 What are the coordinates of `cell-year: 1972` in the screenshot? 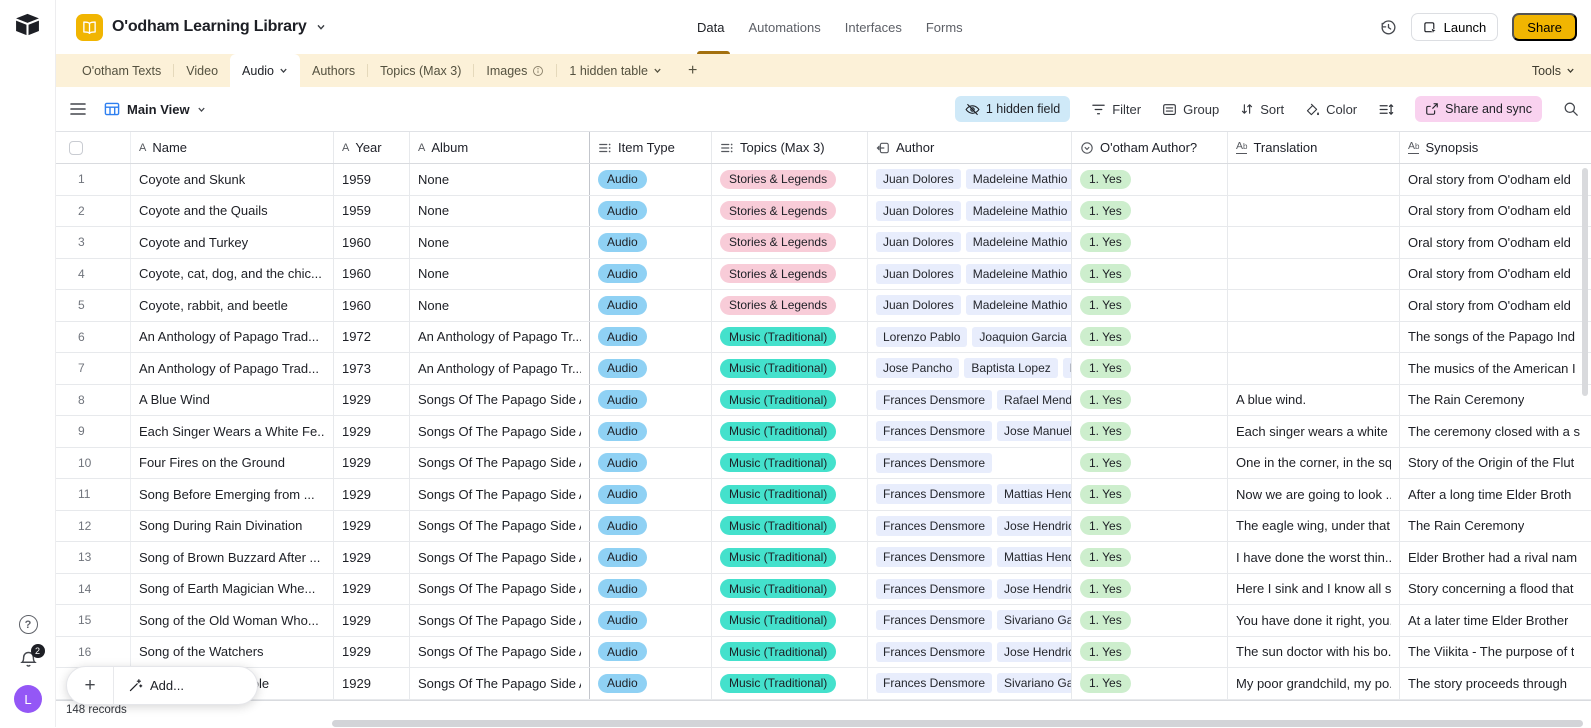 It's located at (372, 336).